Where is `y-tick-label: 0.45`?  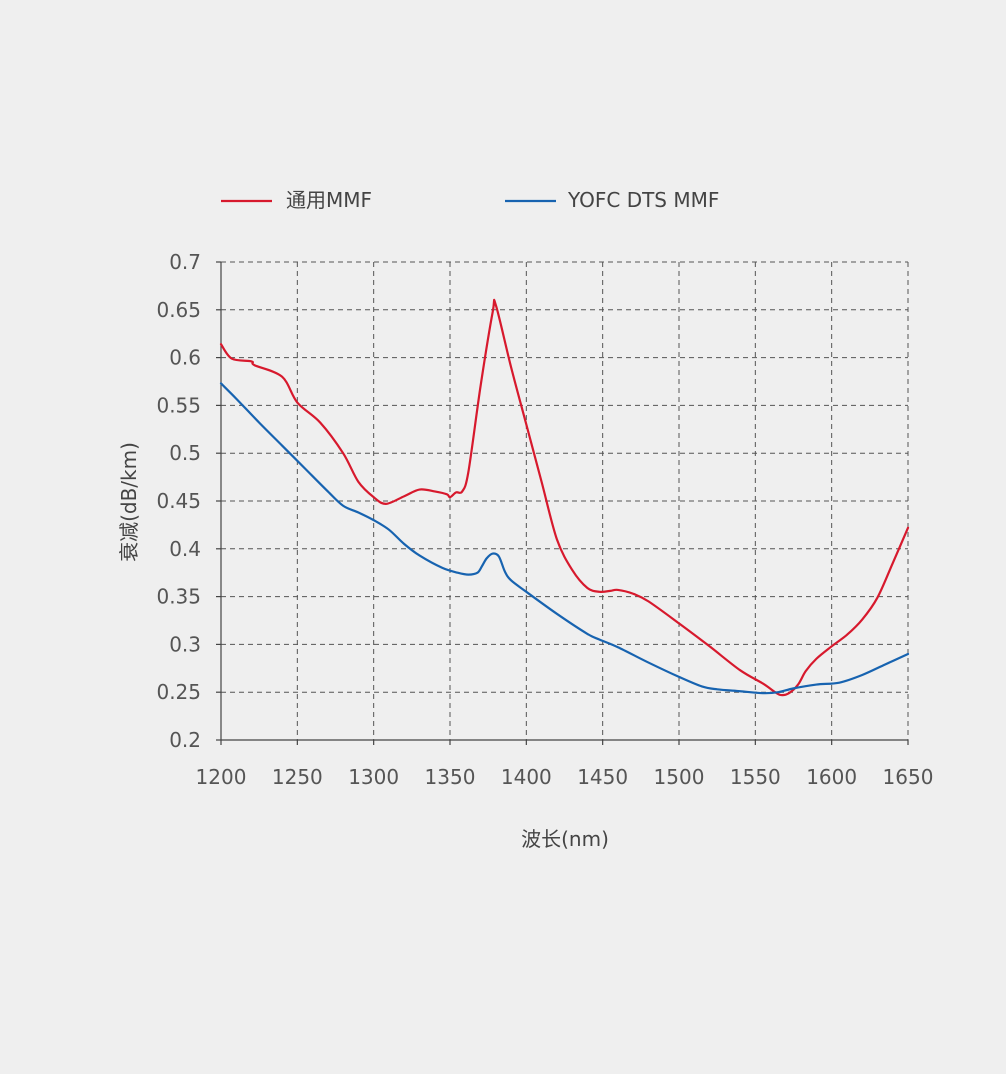
y-tick-label: 0.45 is located at coordinates (178, 501).